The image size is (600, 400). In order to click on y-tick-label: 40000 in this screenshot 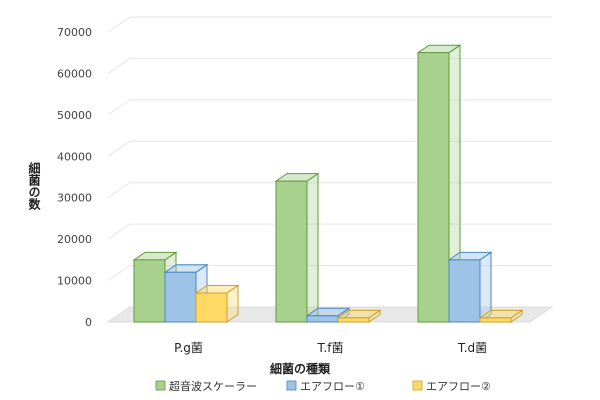, I will do `click(74, 156)`.